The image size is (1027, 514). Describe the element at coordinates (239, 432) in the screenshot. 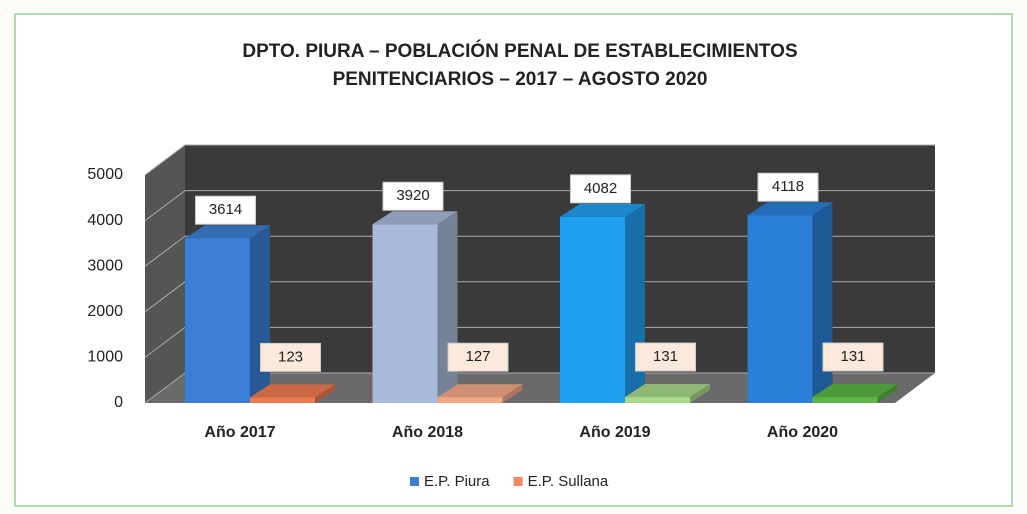

I see `x-tick-label: Año 2017` at that location.